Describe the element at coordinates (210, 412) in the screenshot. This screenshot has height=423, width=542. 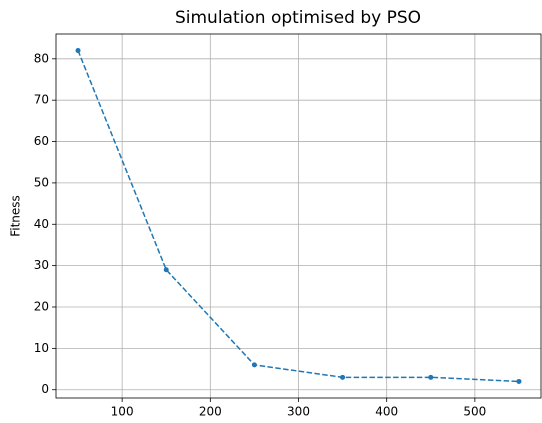
I see `x-tick-label: 200` at that location.